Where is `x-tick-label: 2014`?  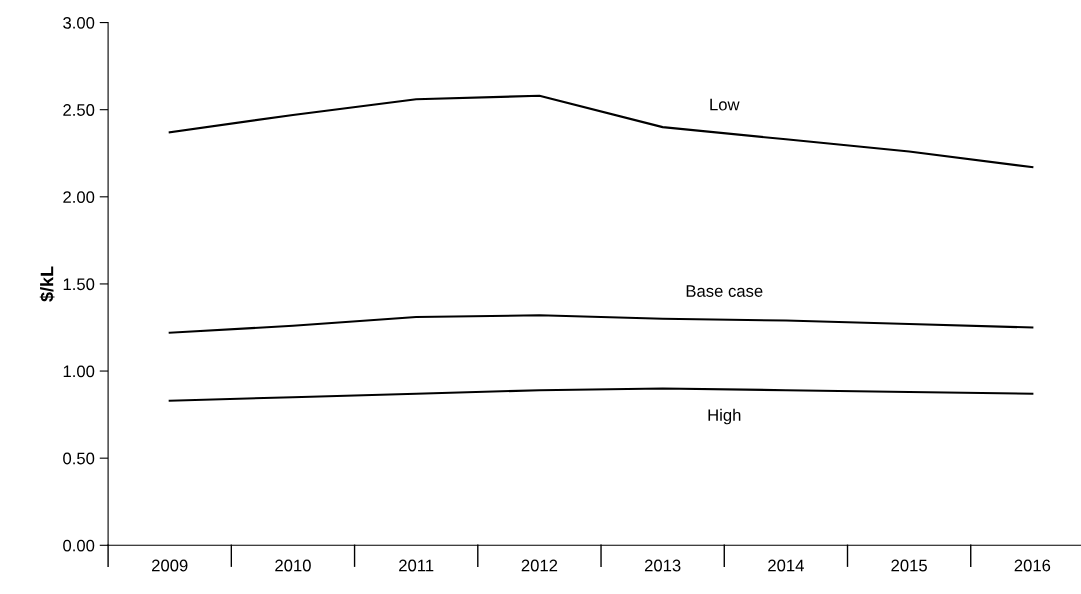 x-tick-label: 2014 is located at coordinates (786, 565).